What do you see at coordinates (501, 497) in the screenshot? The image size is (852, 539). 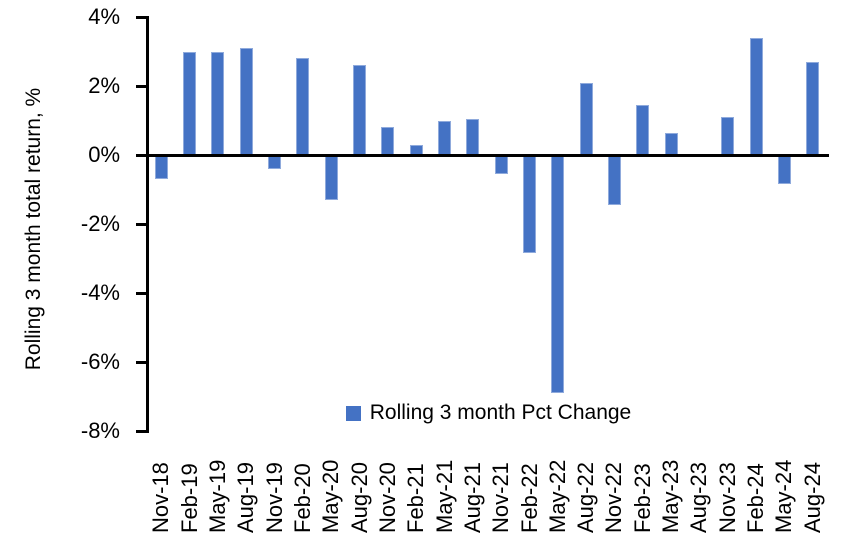 I see `x-tick-label: Nov-21` at bounding box center [501, 497].